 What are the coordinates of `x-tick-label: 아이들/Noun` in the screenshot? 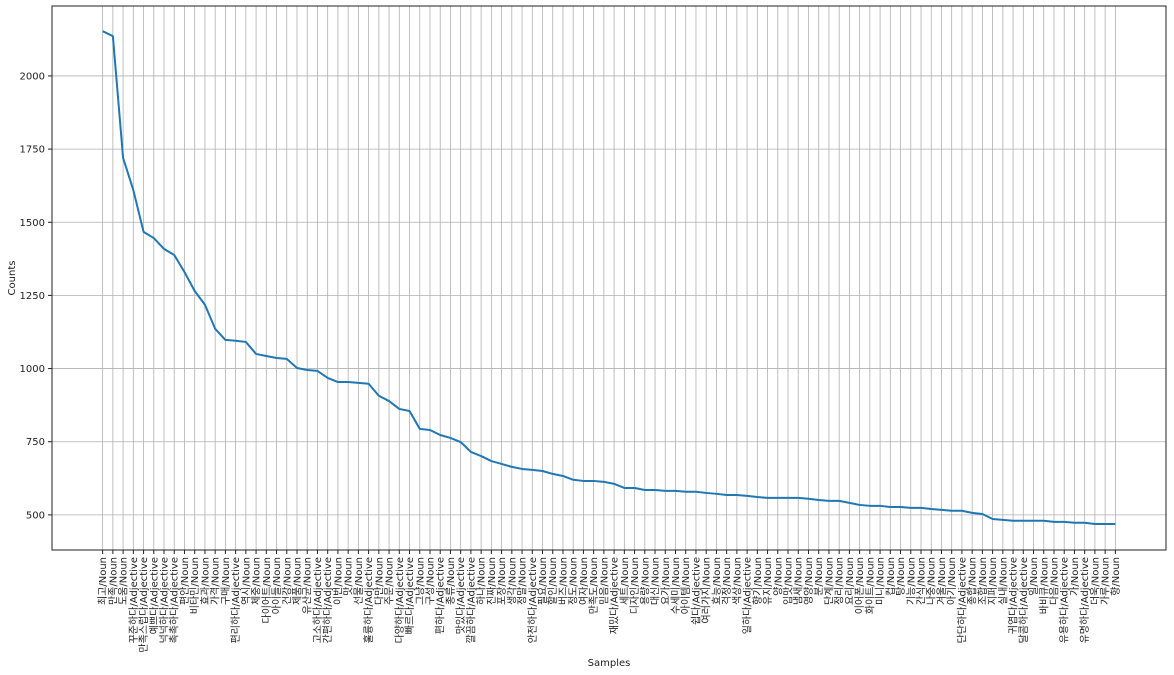 It's located at (277, 585).